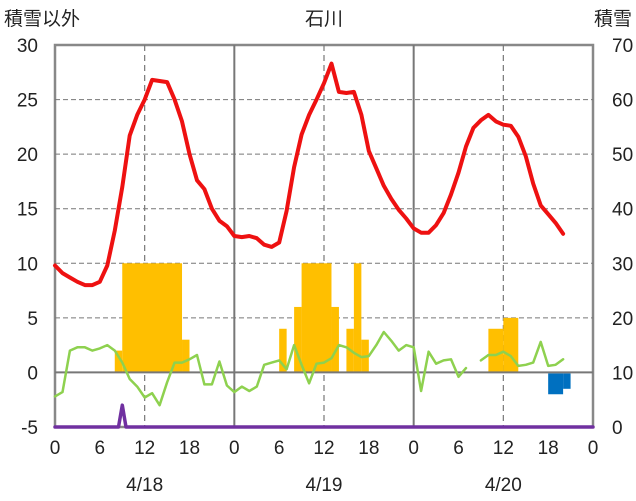 The height and width of the screenshot is (501, 636). I want to click on y-left-tick-label: 25, so click(27, 101).